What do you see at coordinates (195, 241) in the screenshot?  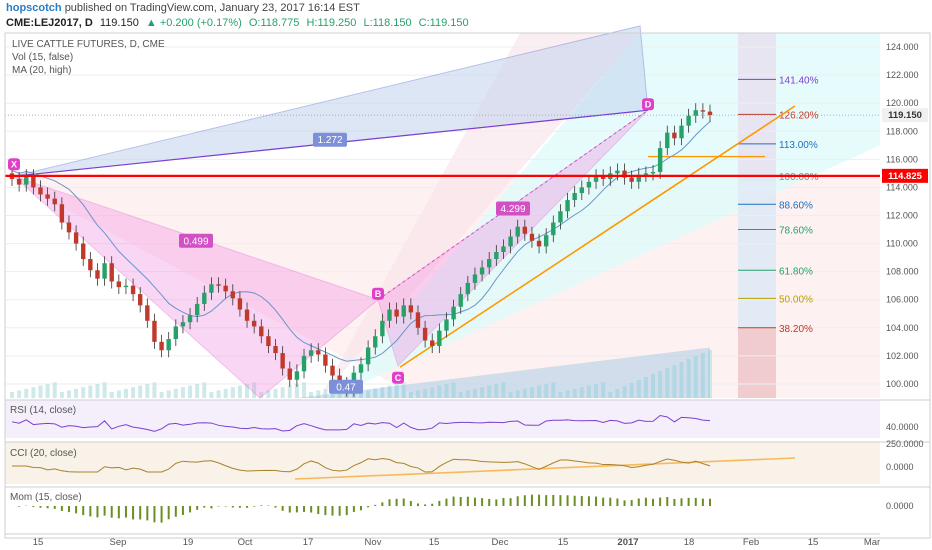 I see `ratio-label: 0.499` at bounding box center [195, 241].